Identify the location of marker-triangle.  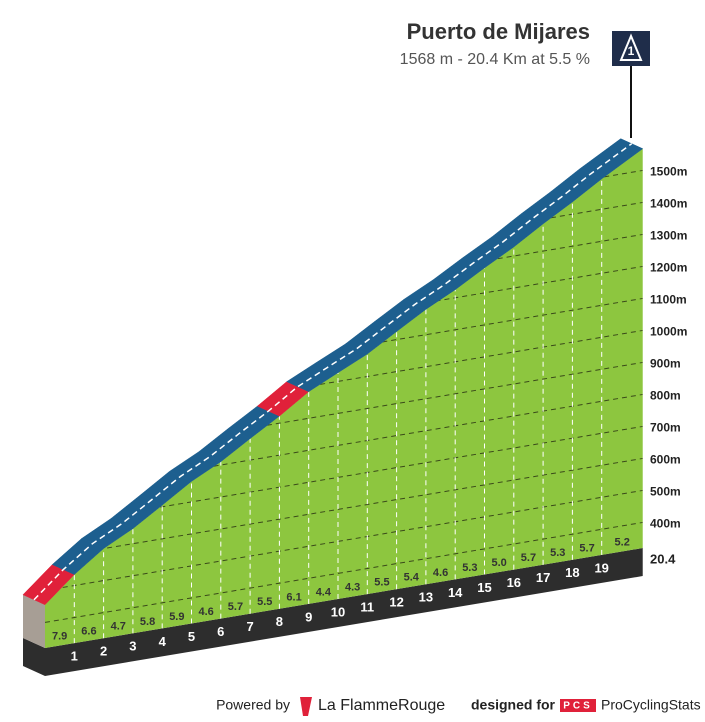
(631, 47).